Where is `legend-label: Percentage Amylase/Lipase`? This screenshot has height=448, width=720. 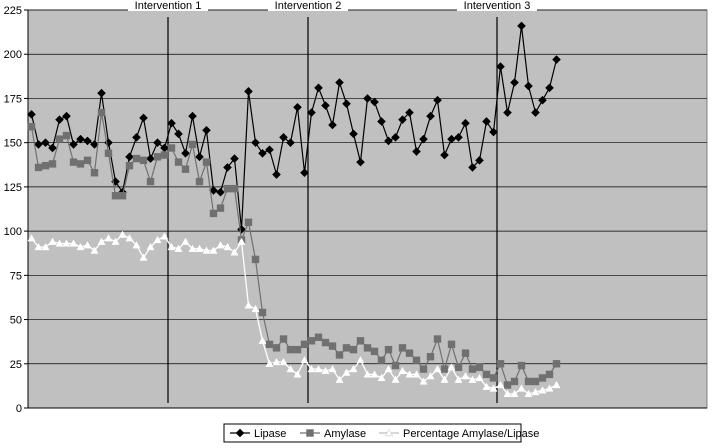
legend-label: Percentage Amylase/Lipase is located at coordinates (471, 434).